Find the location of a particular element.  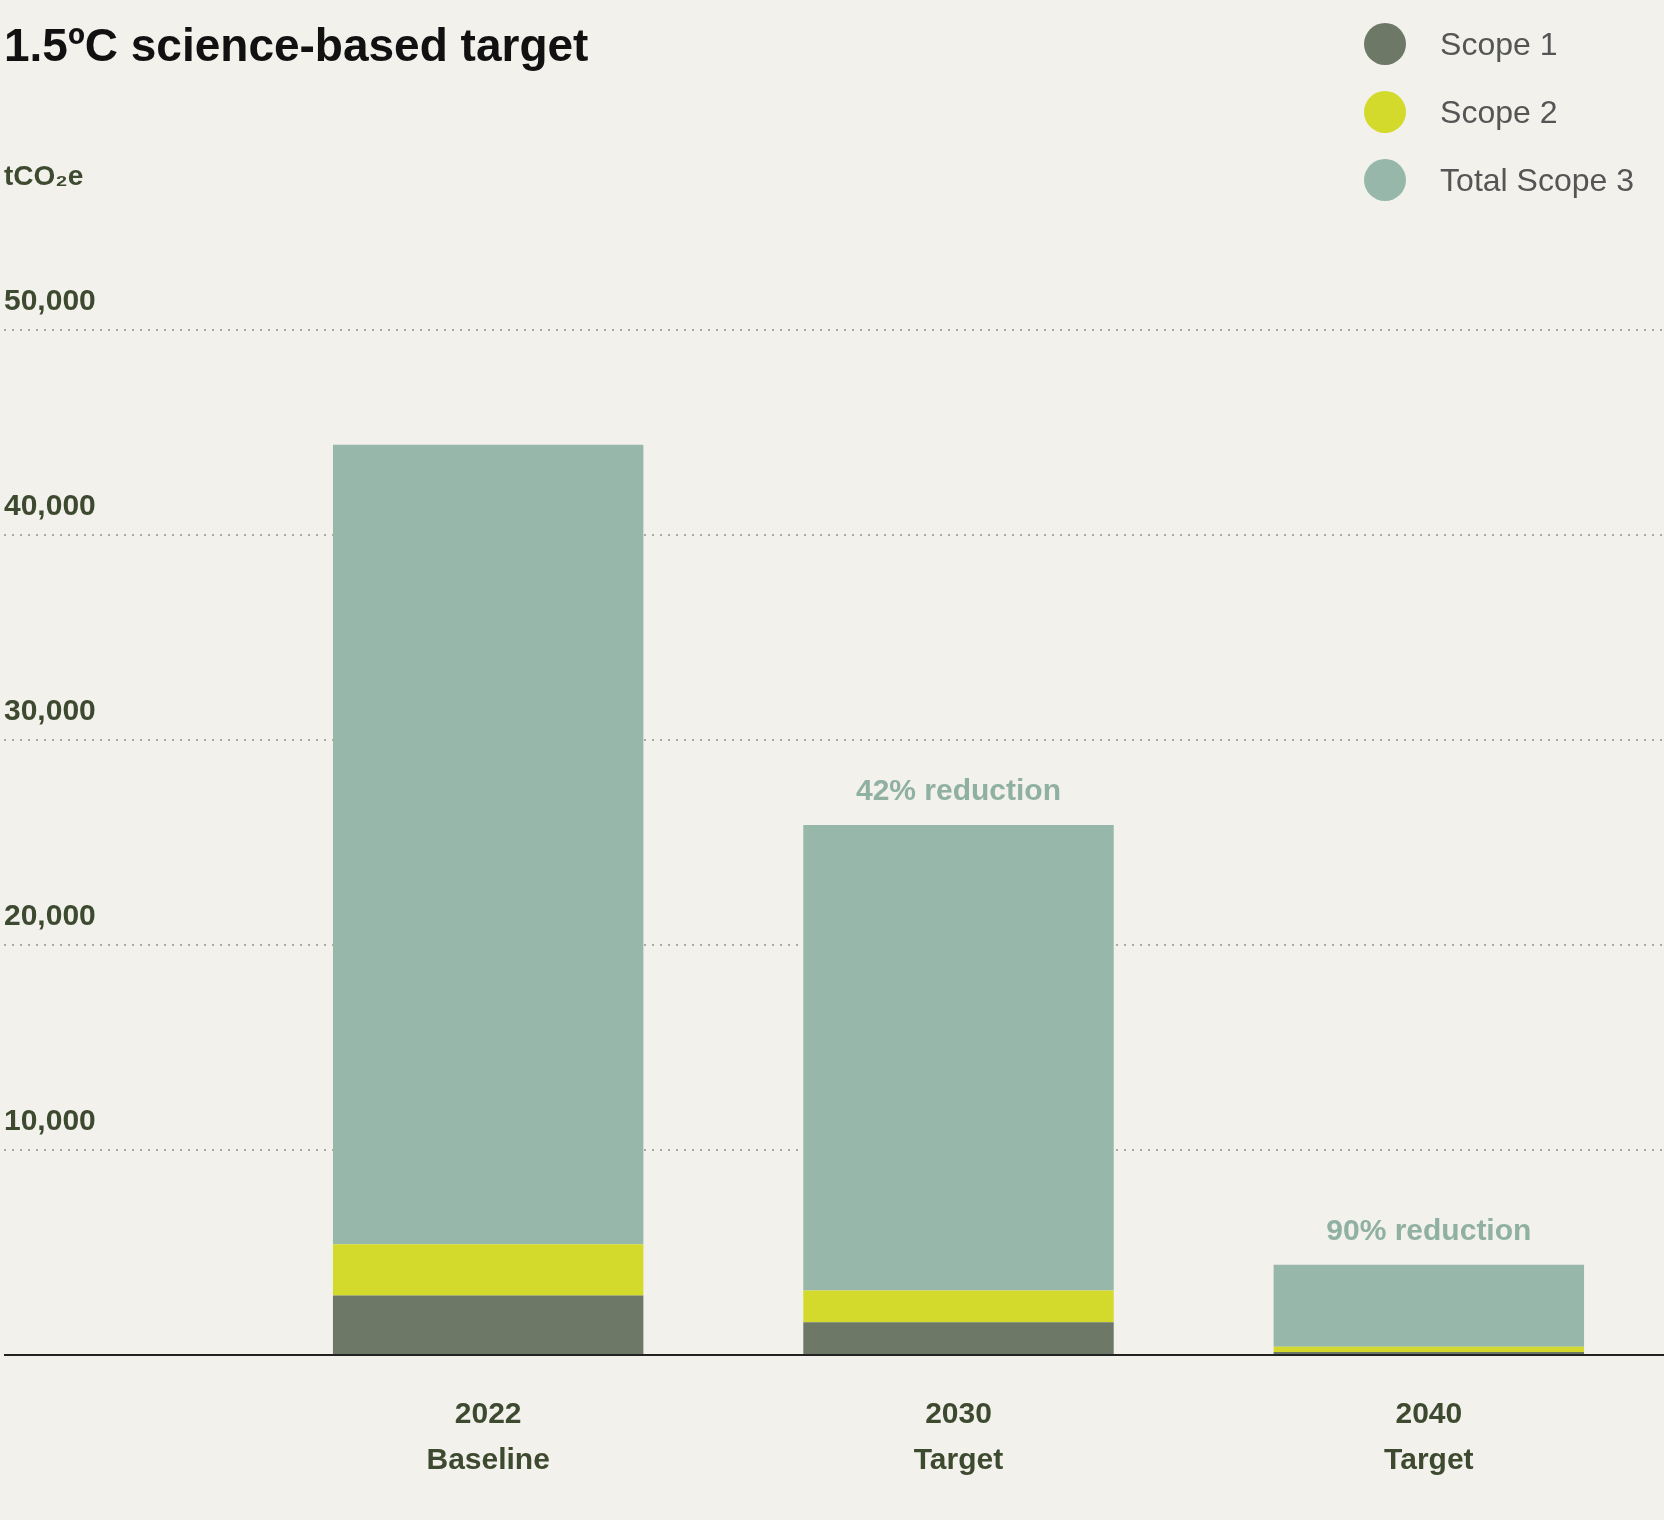

y-tick-label: 30,000 is located at coordinates (50, 710).